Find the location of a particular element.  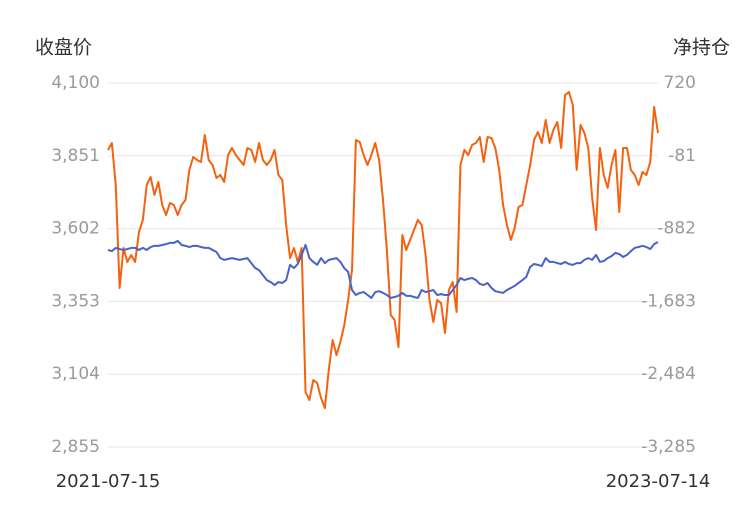

y2-tick-label: 720 is located at coordinates (680, 83).